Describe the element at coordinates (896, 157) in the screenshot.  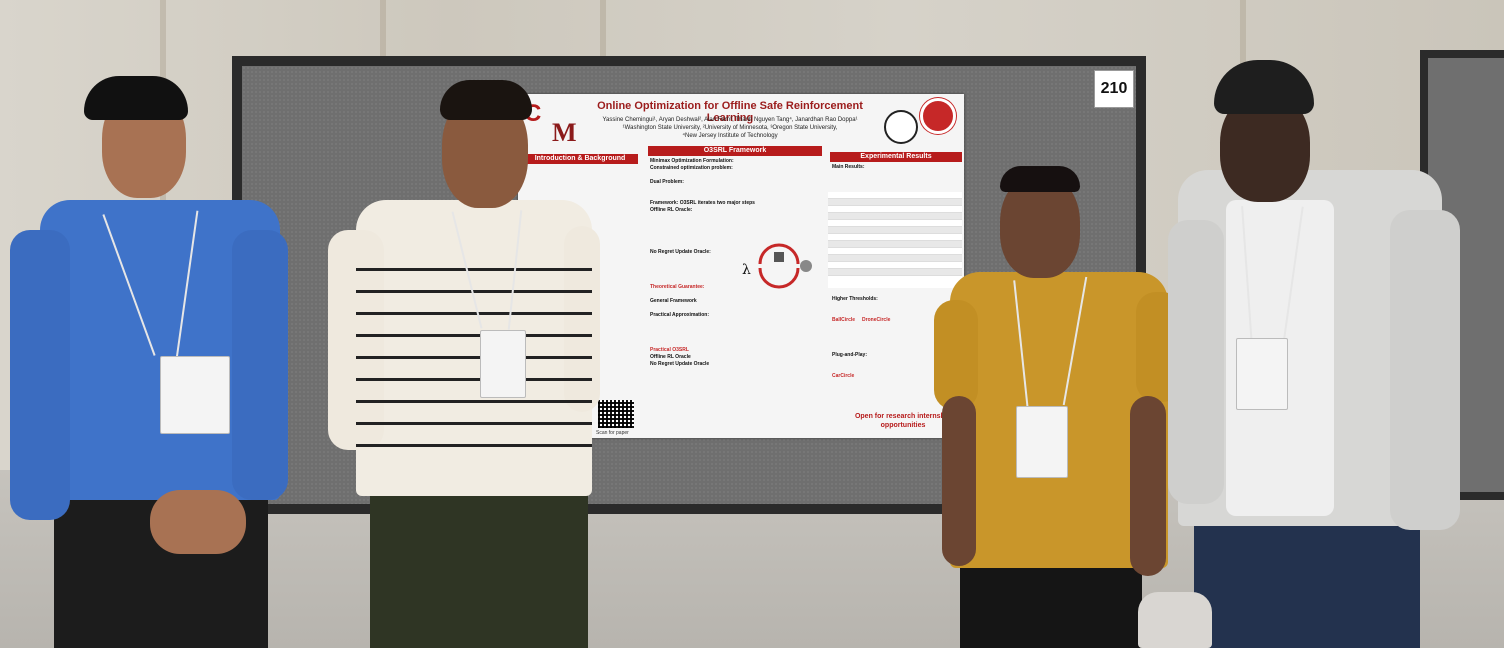
I see `section-results-header: Experimental Results` at that location.